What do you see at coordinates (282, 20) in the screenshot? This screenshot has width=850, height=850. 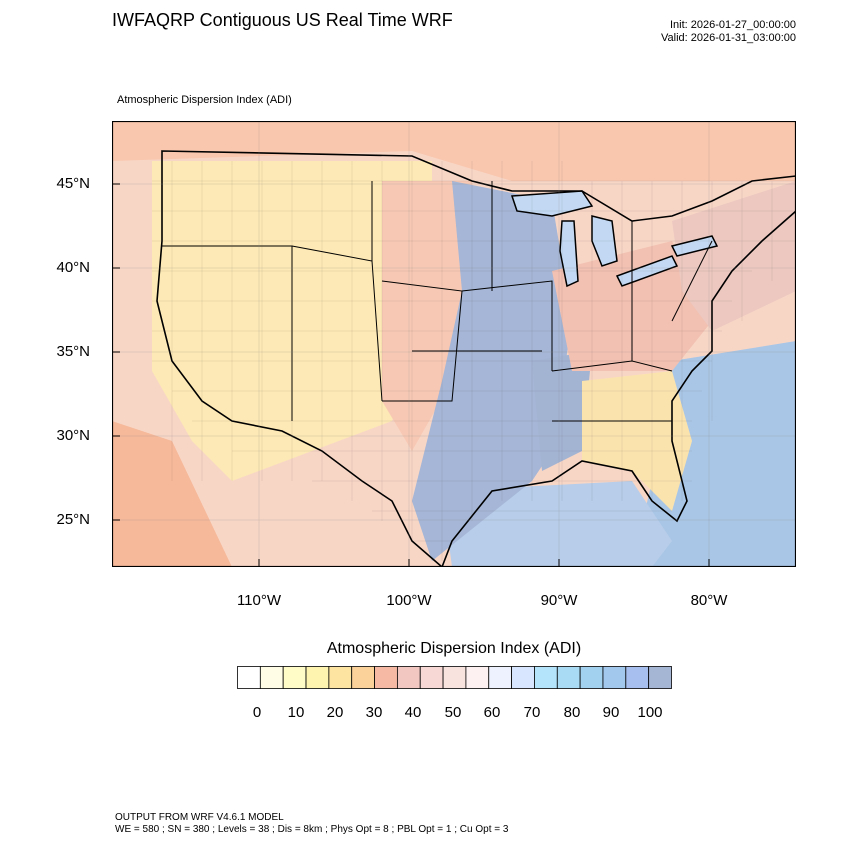 I see `map-title: IWFAQRP Contiguous US Real Time WRF` at bounding box center [282, 20].